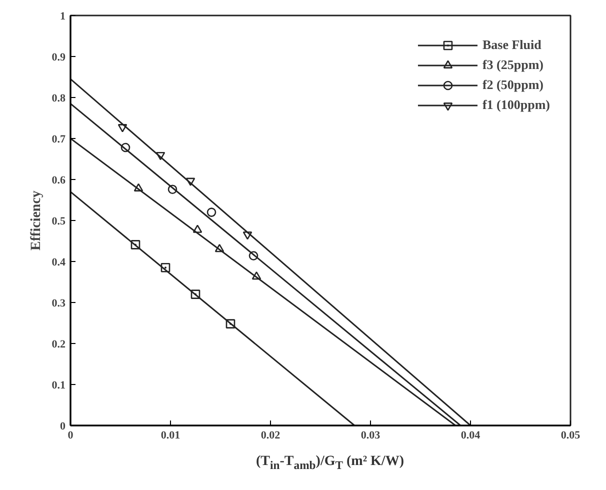 Image resolution: width=606 pixels, height=490 pixels. I want to click on y-tick-label: 0.4, so click(59, 262).